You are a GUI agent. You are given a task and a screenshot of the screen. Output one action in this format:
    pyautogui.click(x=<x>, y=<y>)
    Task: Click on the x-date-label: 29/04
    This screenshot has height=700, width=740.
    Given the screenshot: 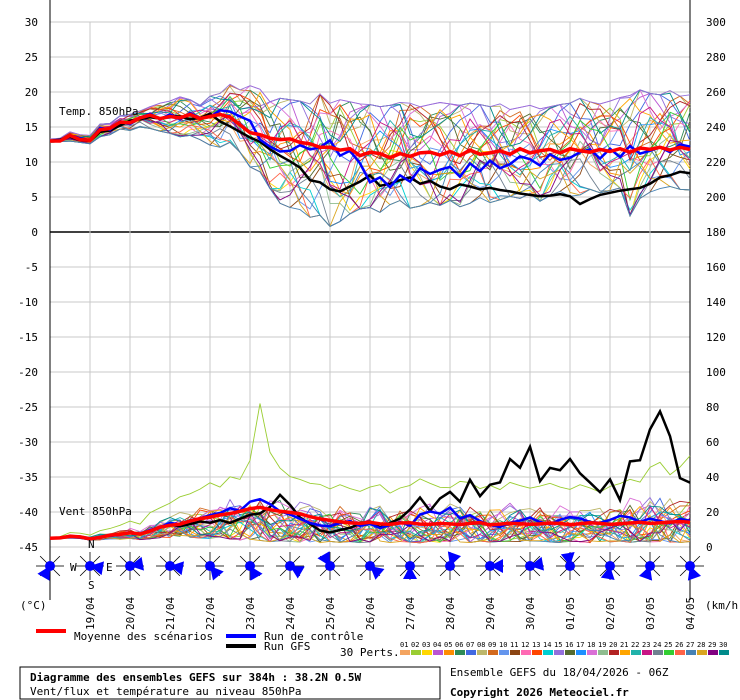 What is the action you would take?
    pyautogui.click(x=490, y=613)
    